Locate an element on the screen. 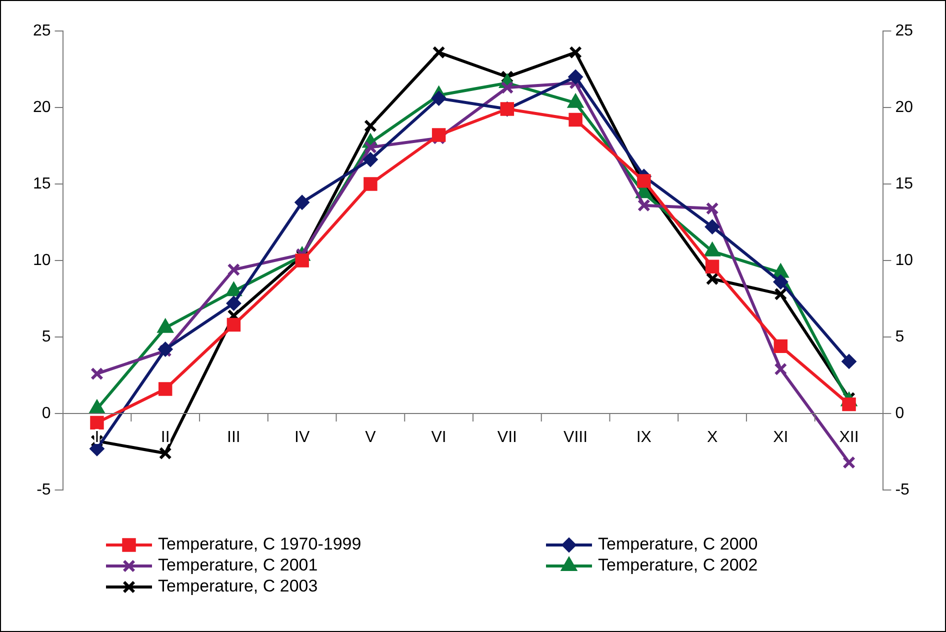 This screenshot has width=946, height=632. x-tick-label: VIII is located at coordinates (576, 437).